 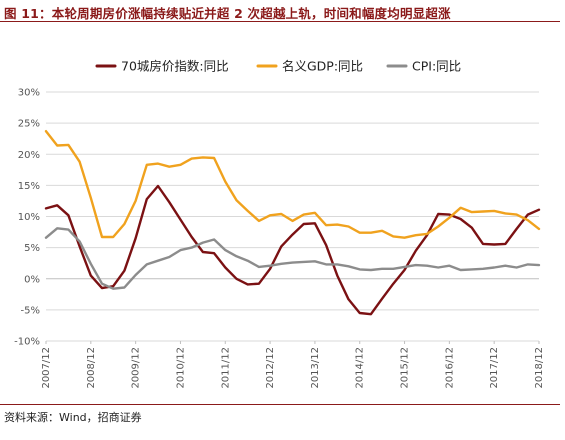 What do you see at coordinates (180, 368) in the screenshot?
I see `x-tick-label: 2010/12` at bounding box center [180, 368].